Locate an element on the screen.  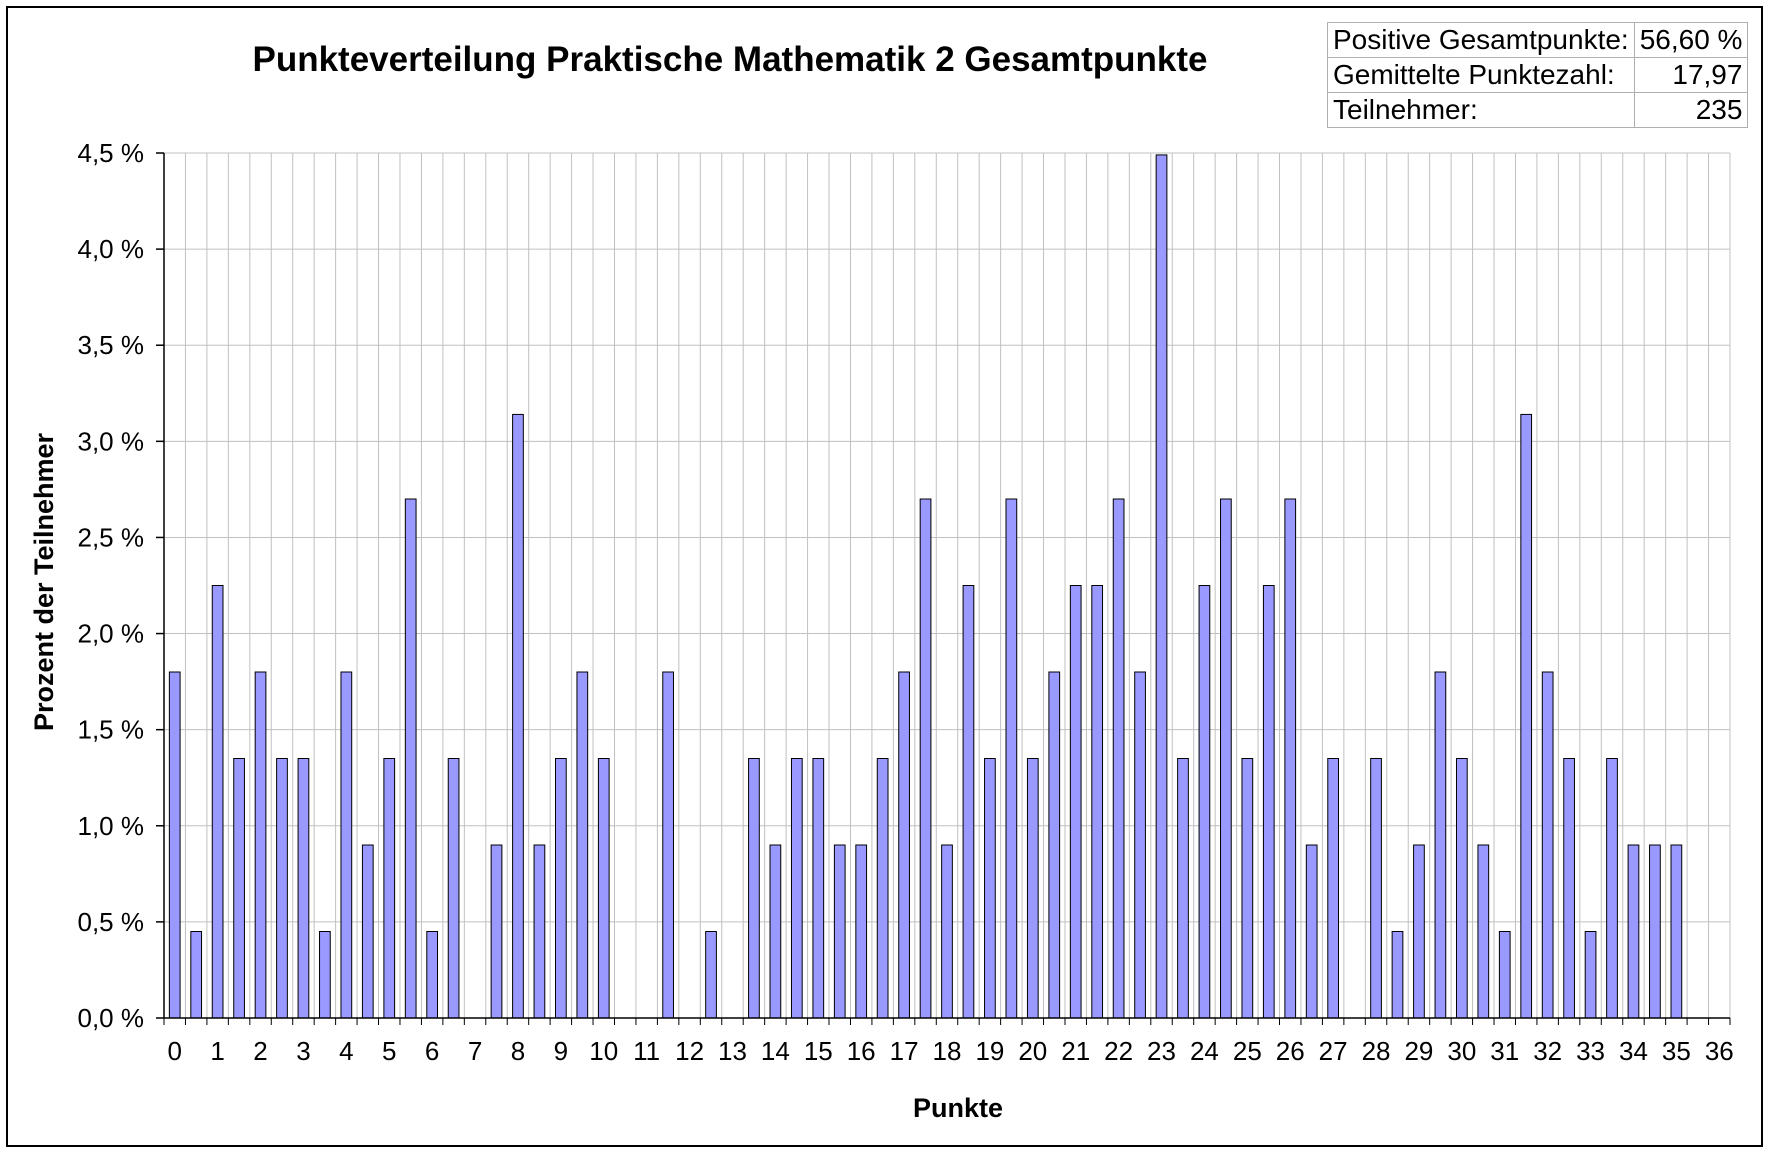
x-tick-label: 19 is located at coordinates (989, 1051).